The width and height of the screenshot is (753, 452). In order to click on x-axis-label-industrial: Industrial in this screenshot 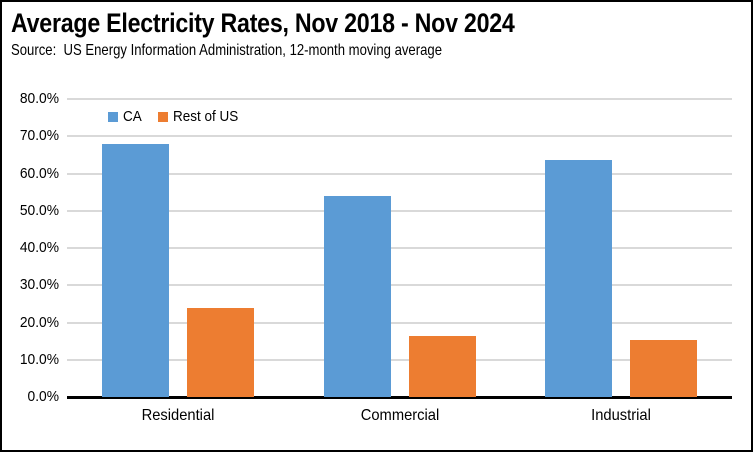, I will do `click(621, 415)`.